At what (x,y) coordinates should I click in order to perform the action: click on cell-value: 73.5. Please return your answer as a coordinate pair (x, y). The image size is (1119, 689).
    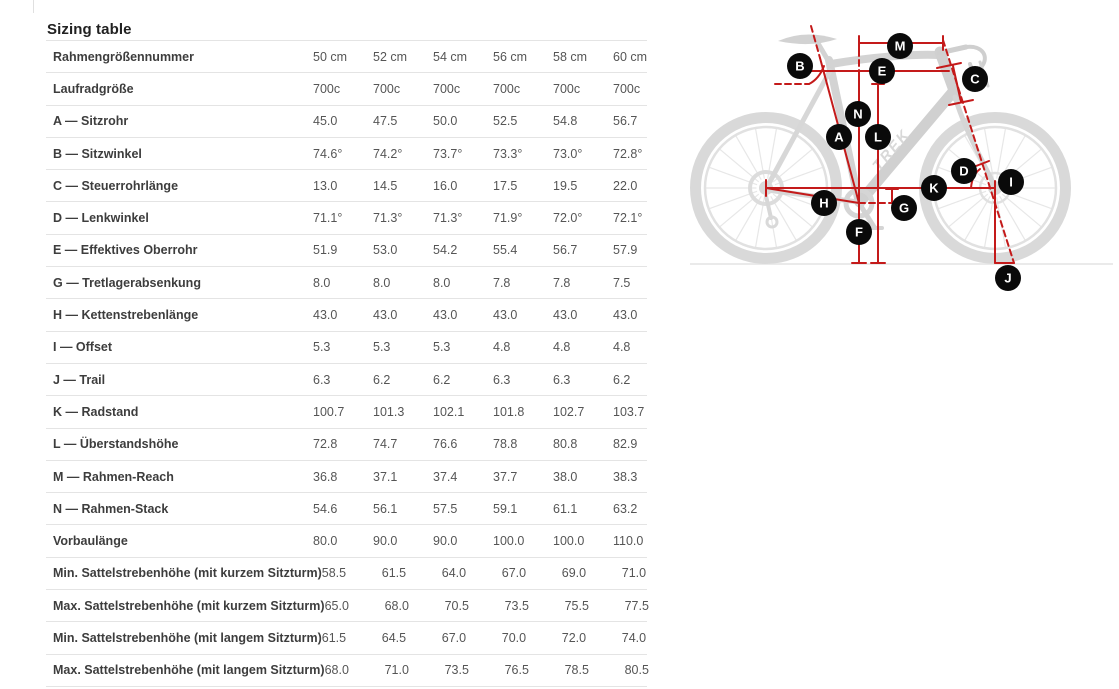
    Looking at the image, I should click on (516, 605).